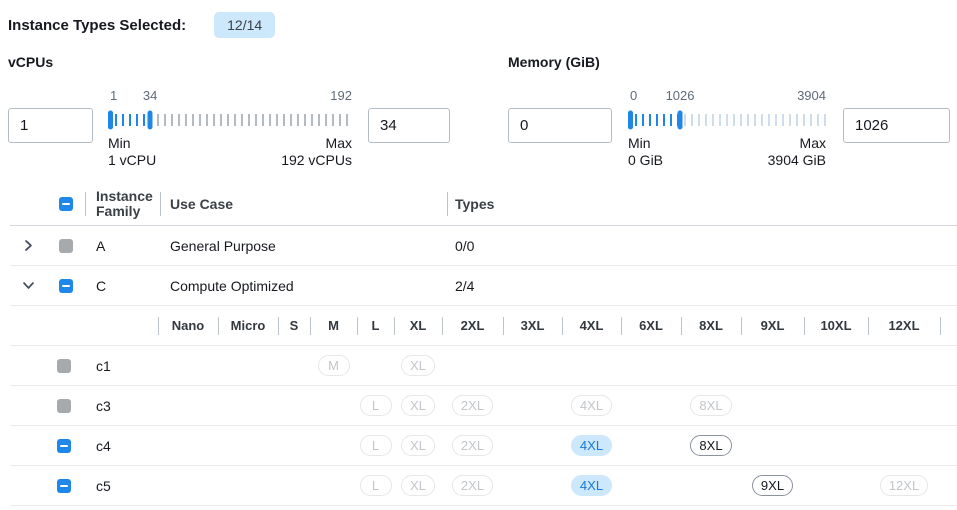 Image resolution: width=957 pixels, height=510 pixels. I want to click on size-column-xl: XL, so click(418, 325).